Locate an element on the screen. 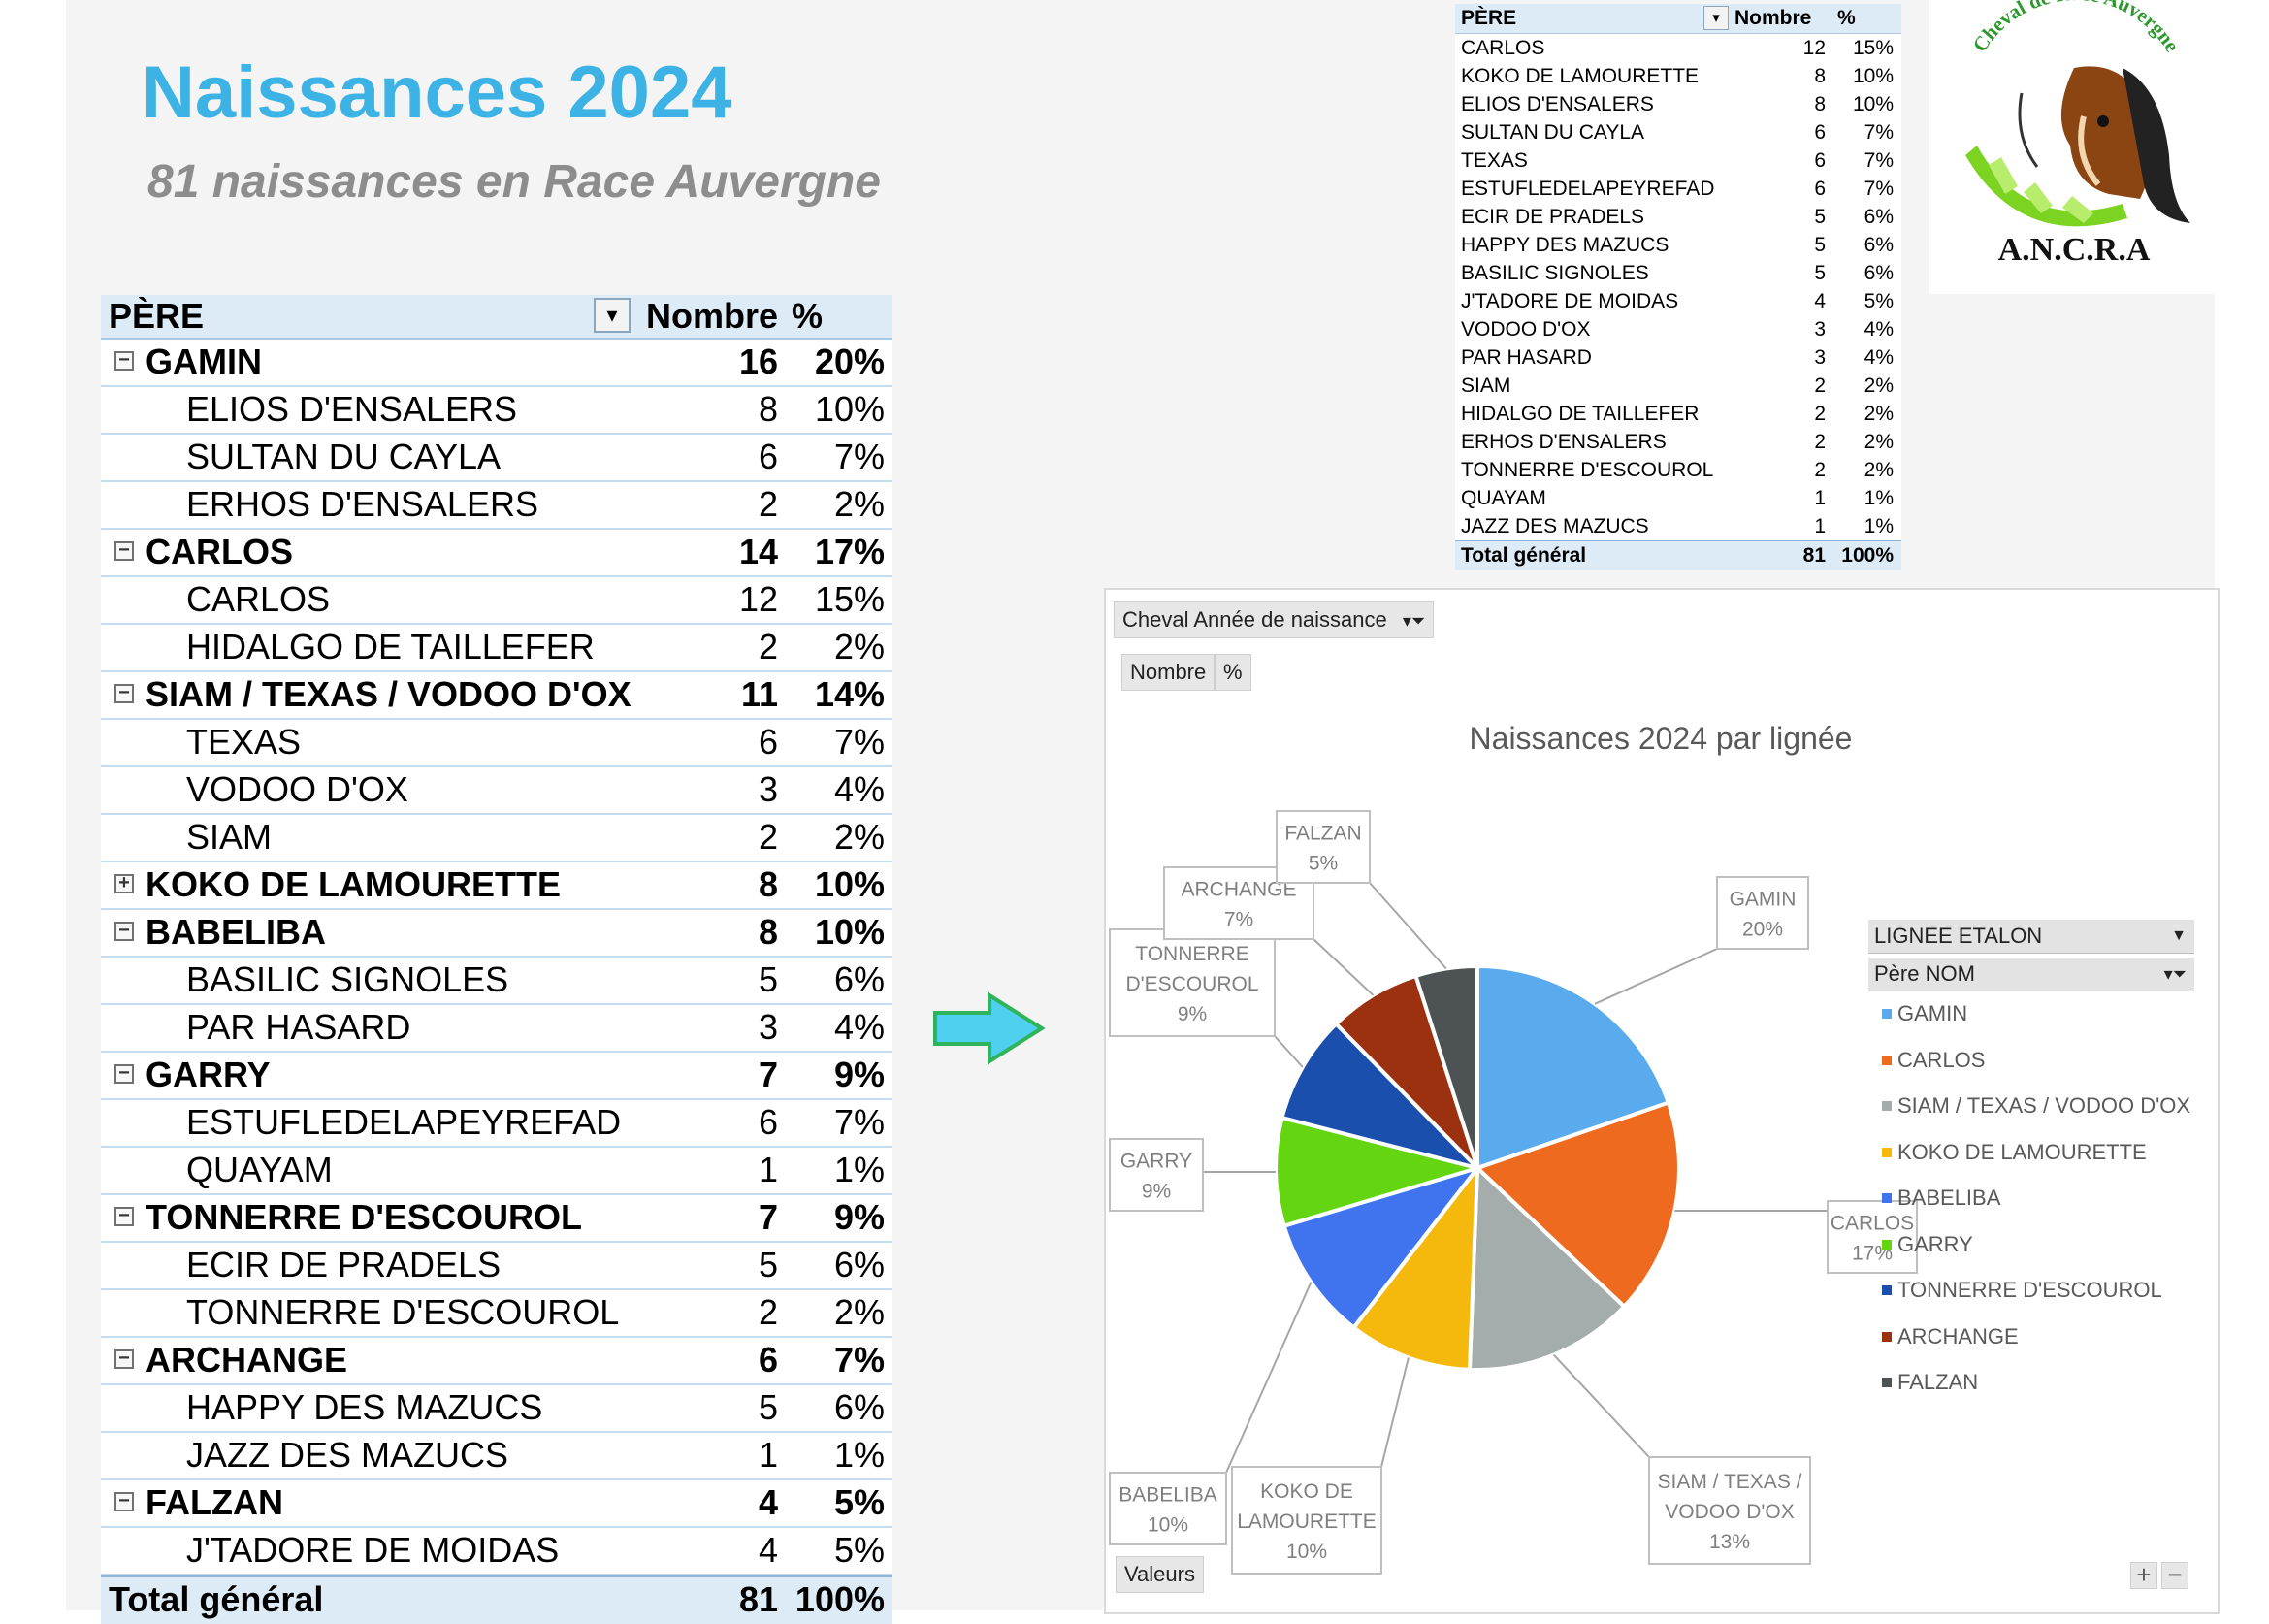  small-table-row: SIAM 2 2% is located at coordinates (1678, 386).